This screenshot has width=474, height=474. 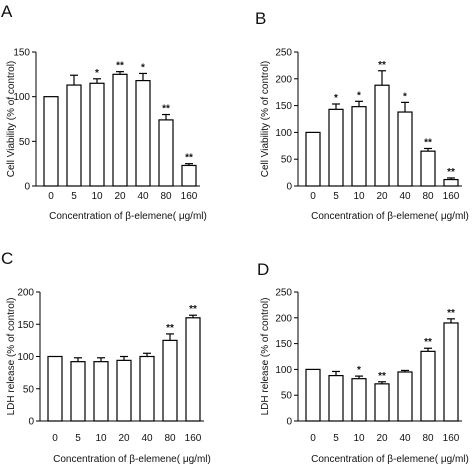 I want to click on panel-letter: C, so click(x=7, y=258).